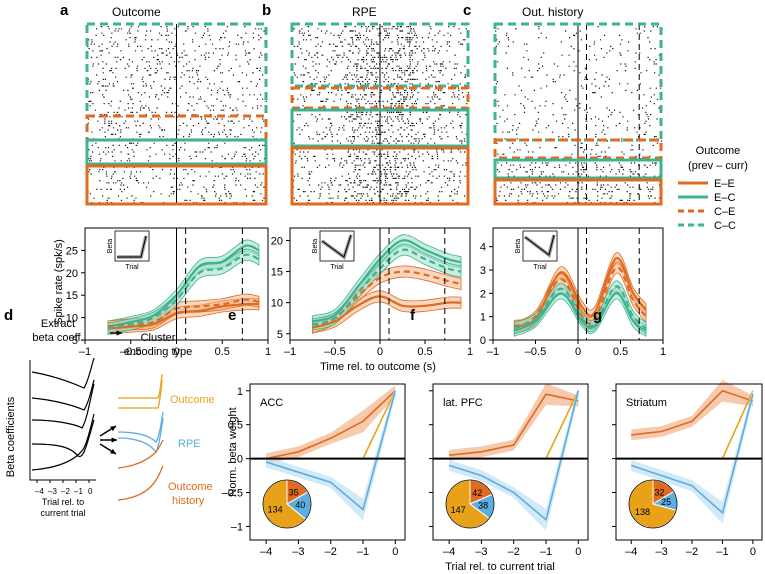 This screenshot has height=574, width=765. Describe the element at coordinates (540, 267) in the screenshot. I see `inset-xlabel: Trial` at that location.